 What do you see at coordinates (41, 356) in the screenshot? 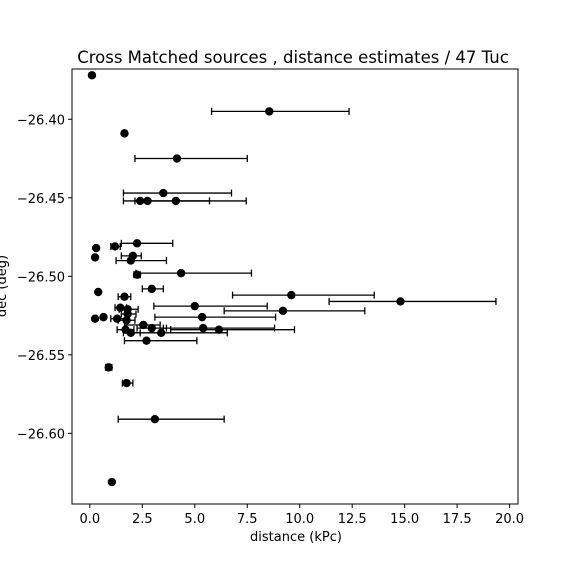
I see `y-tick-label: −26.55` at bounding box center [41, 356].